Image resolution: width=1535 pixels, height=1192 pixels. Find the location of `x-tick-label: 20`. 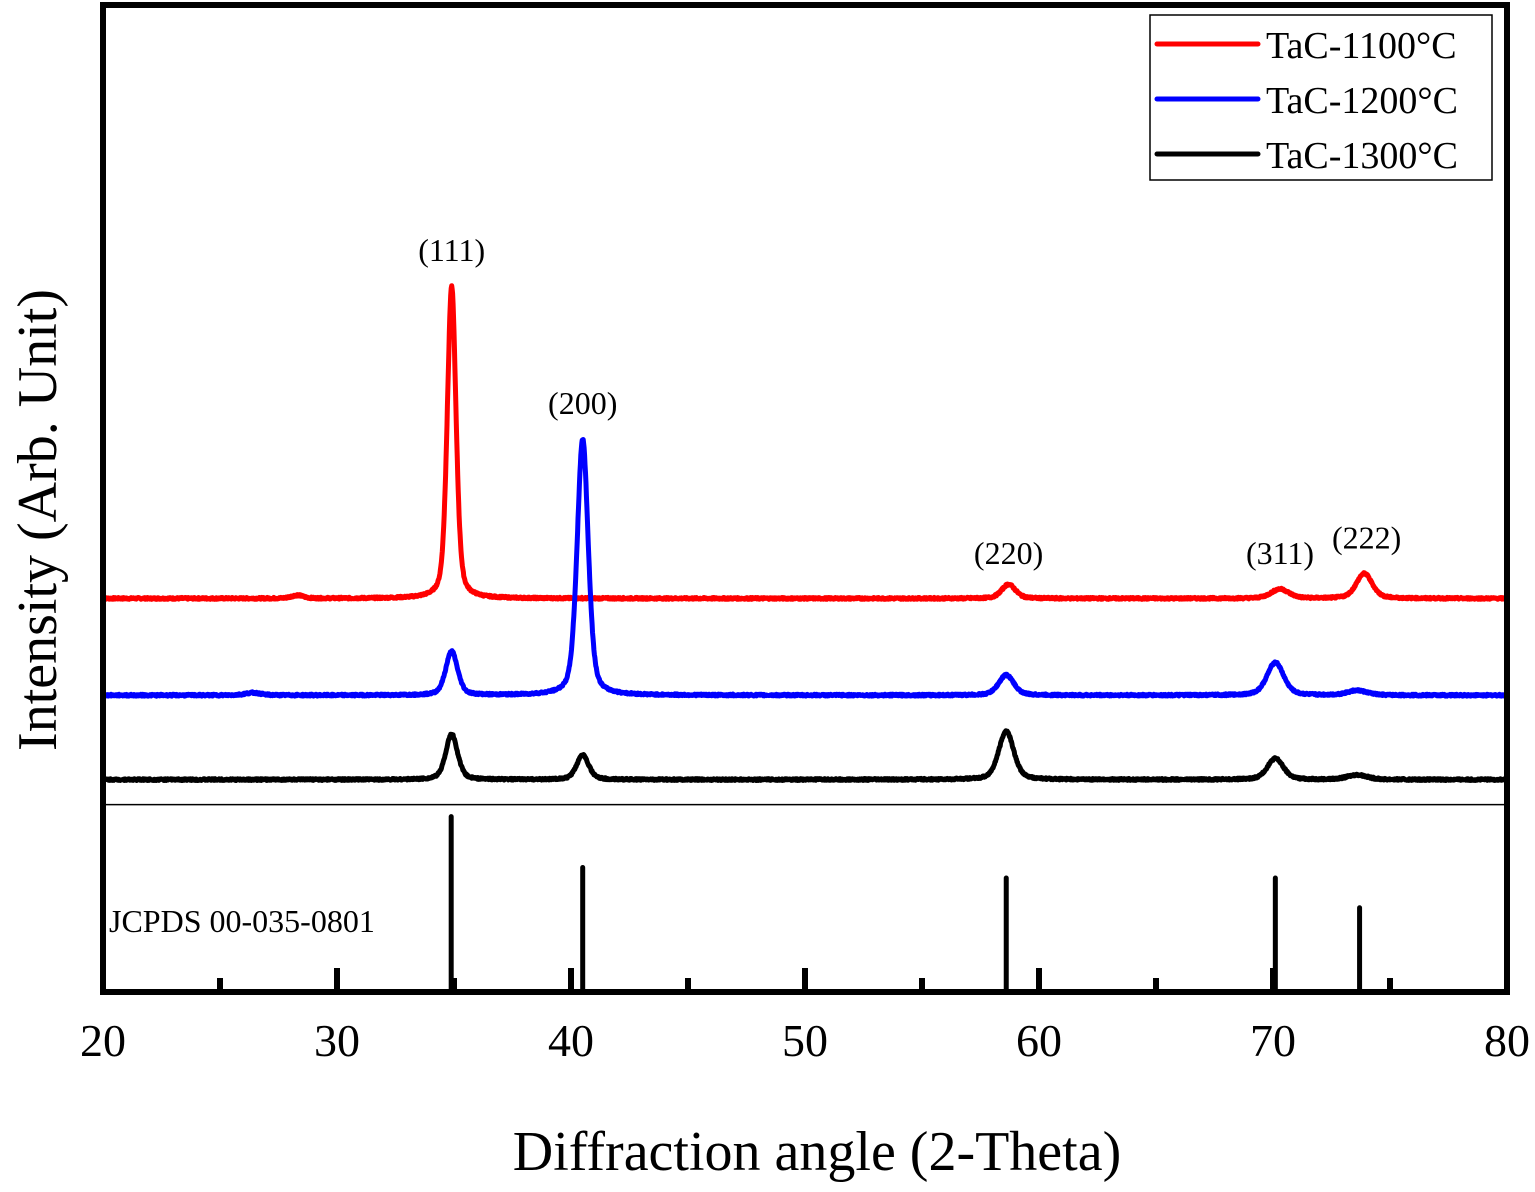

x-tick-label: 20 is located at coordinates (103, 1040).